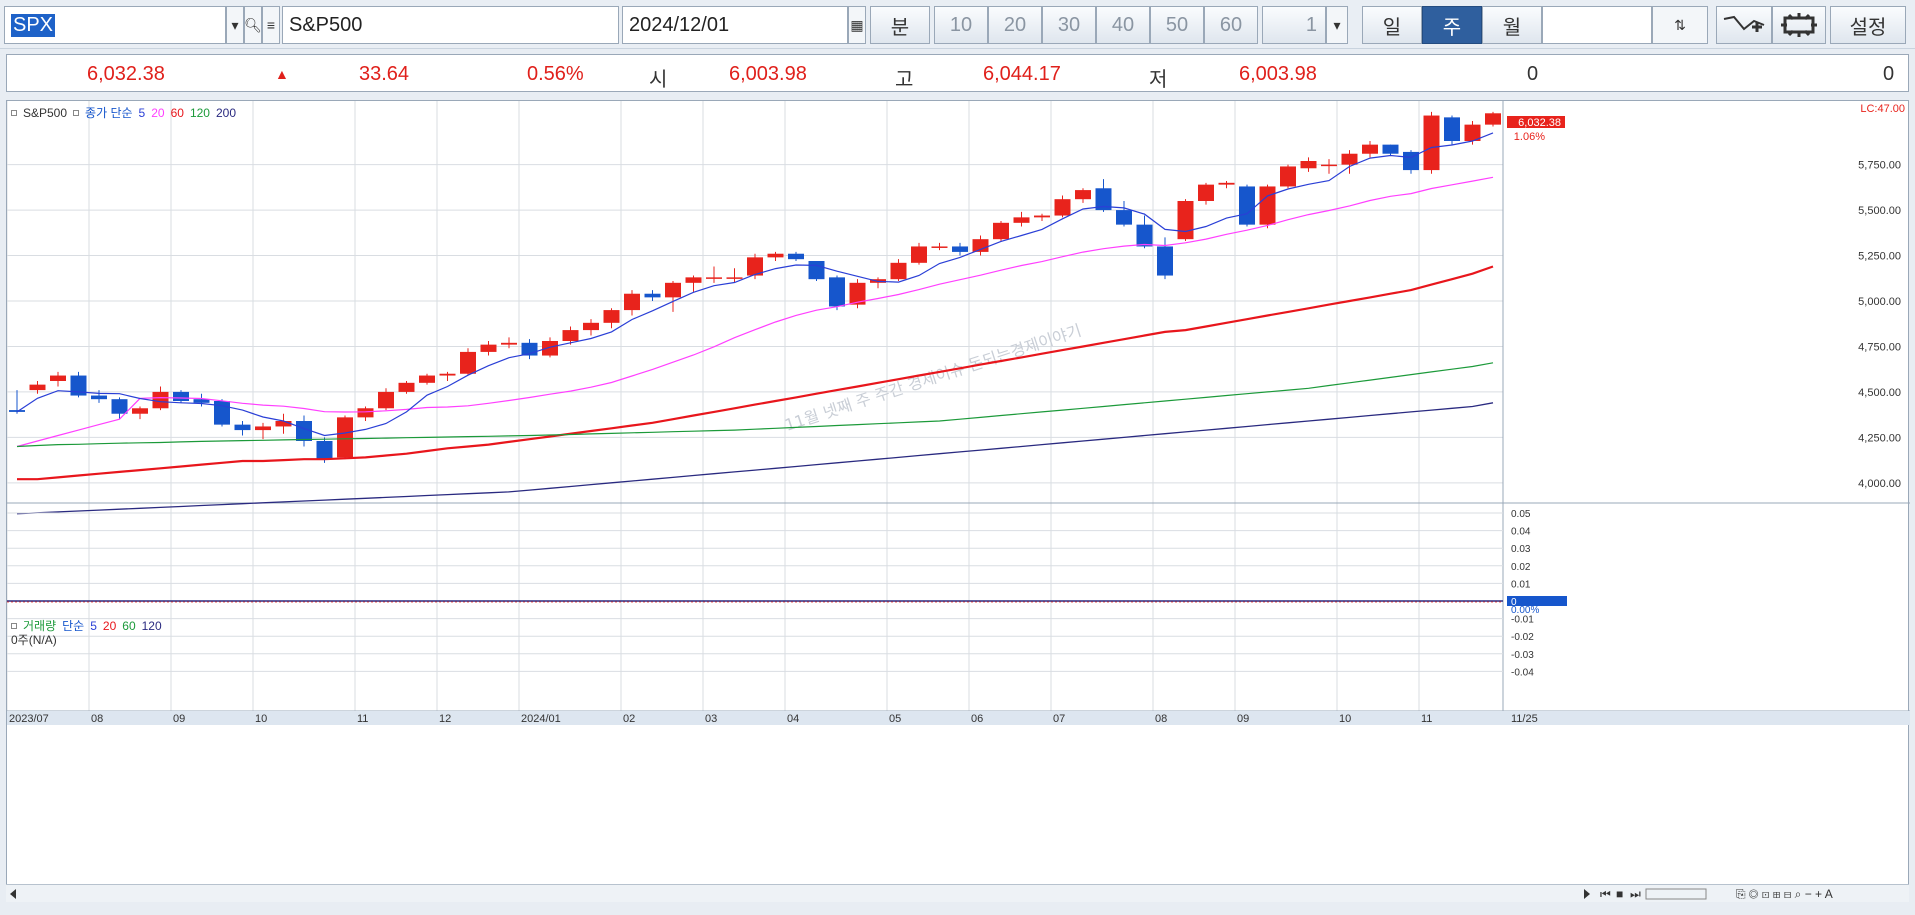 The image size is (1915, 915). I want to click on legend-ma5: 5, so click(142, 112).